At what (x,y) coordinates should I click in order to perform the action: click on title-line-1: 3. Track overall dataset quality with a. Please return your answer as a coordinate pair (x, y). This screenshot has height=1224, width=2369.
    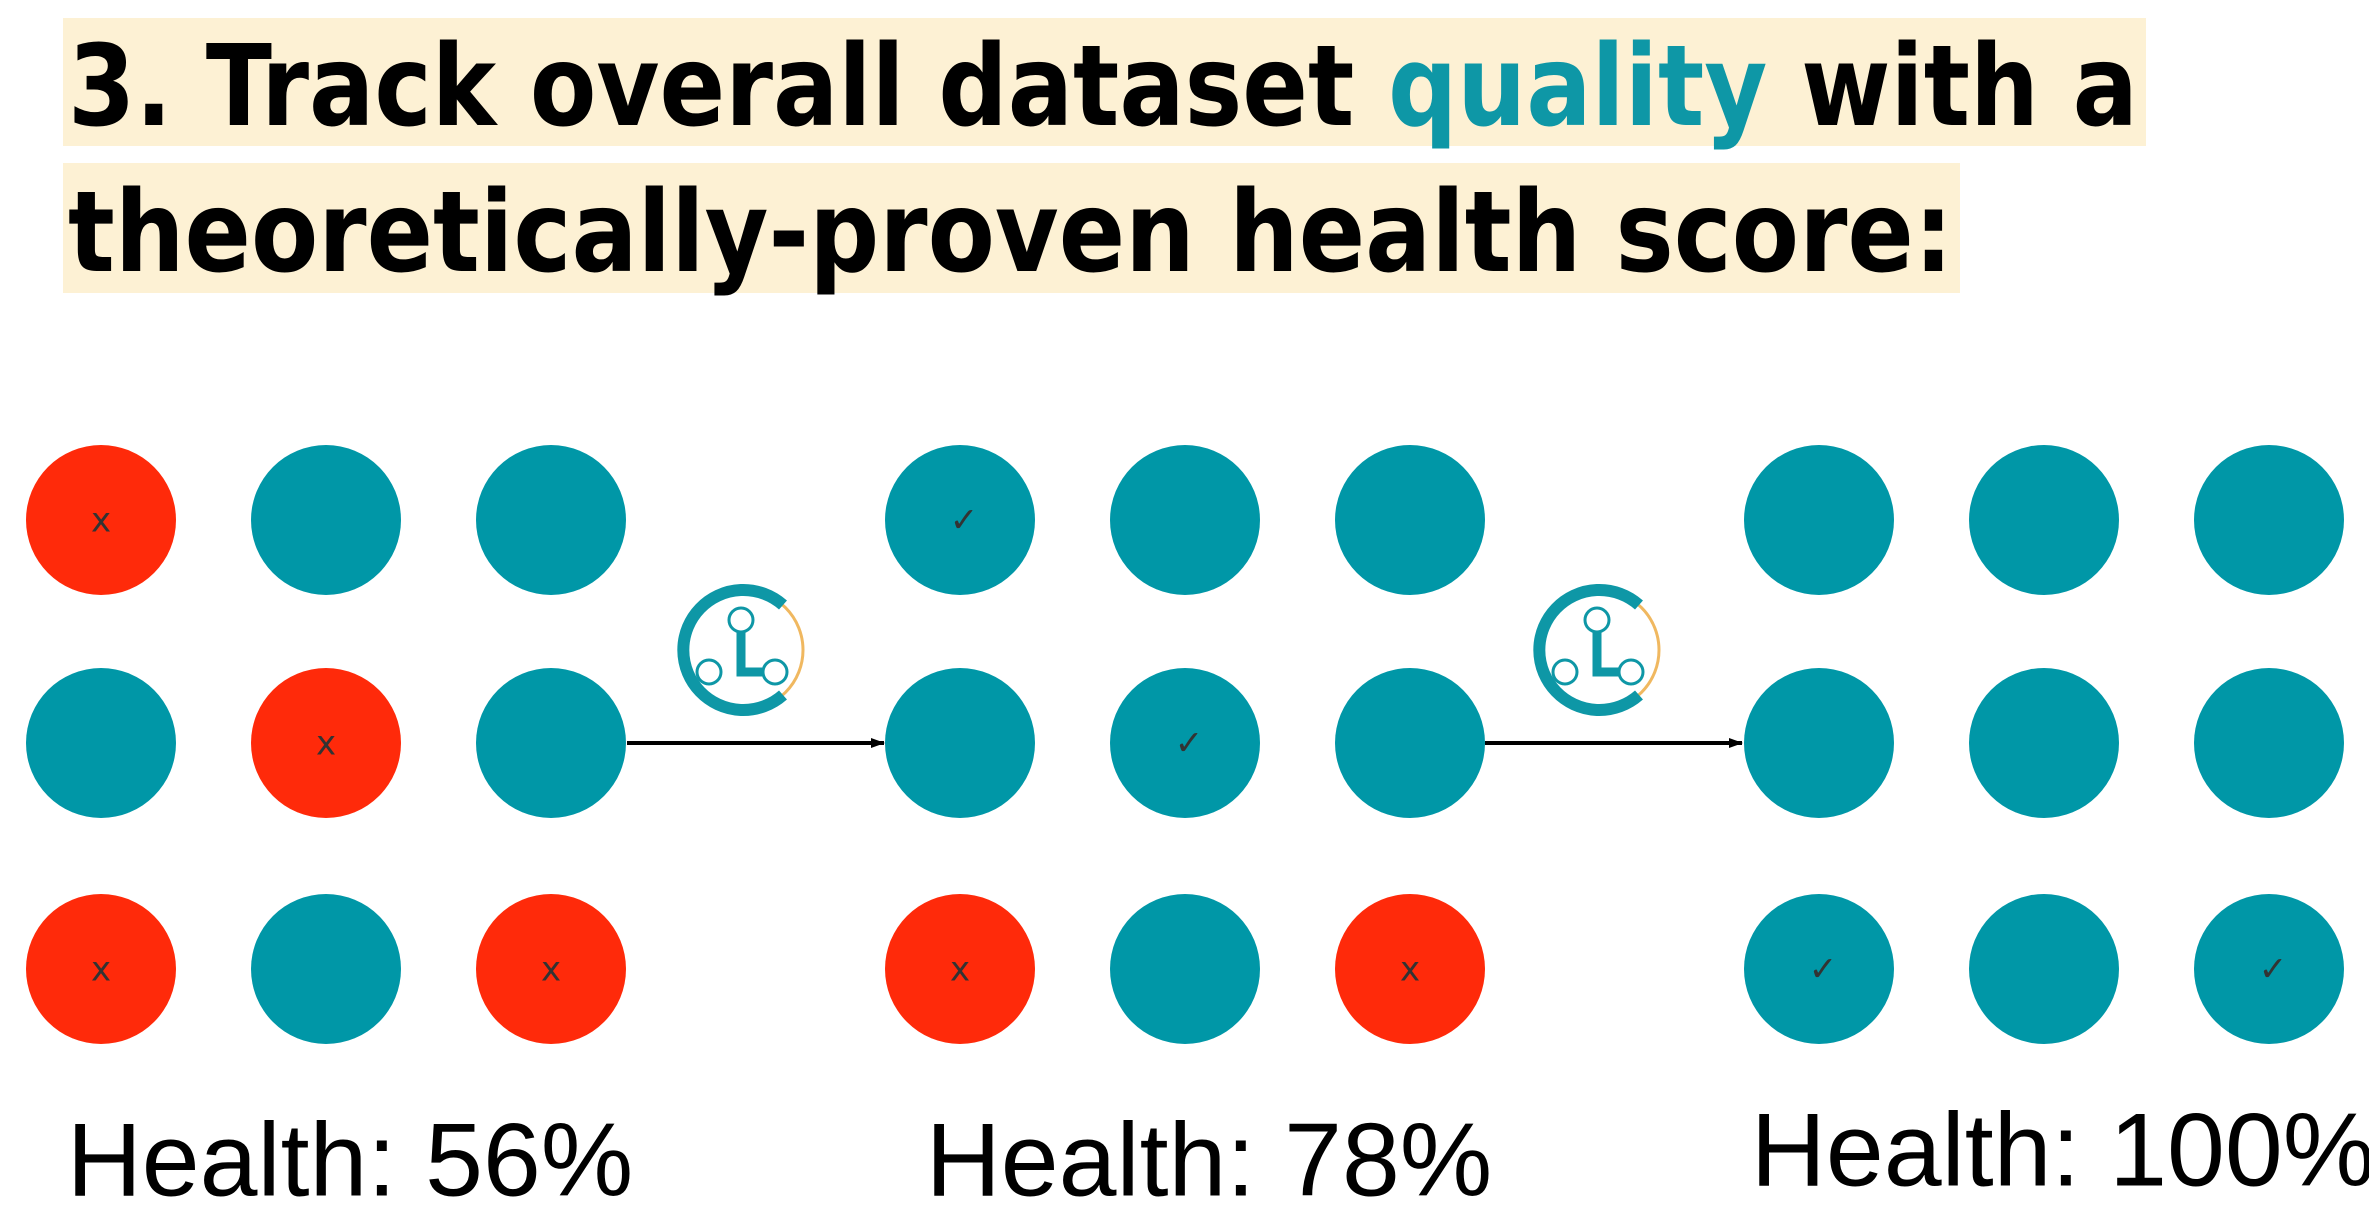
    Looking at the image, I should click on (1103, 87).